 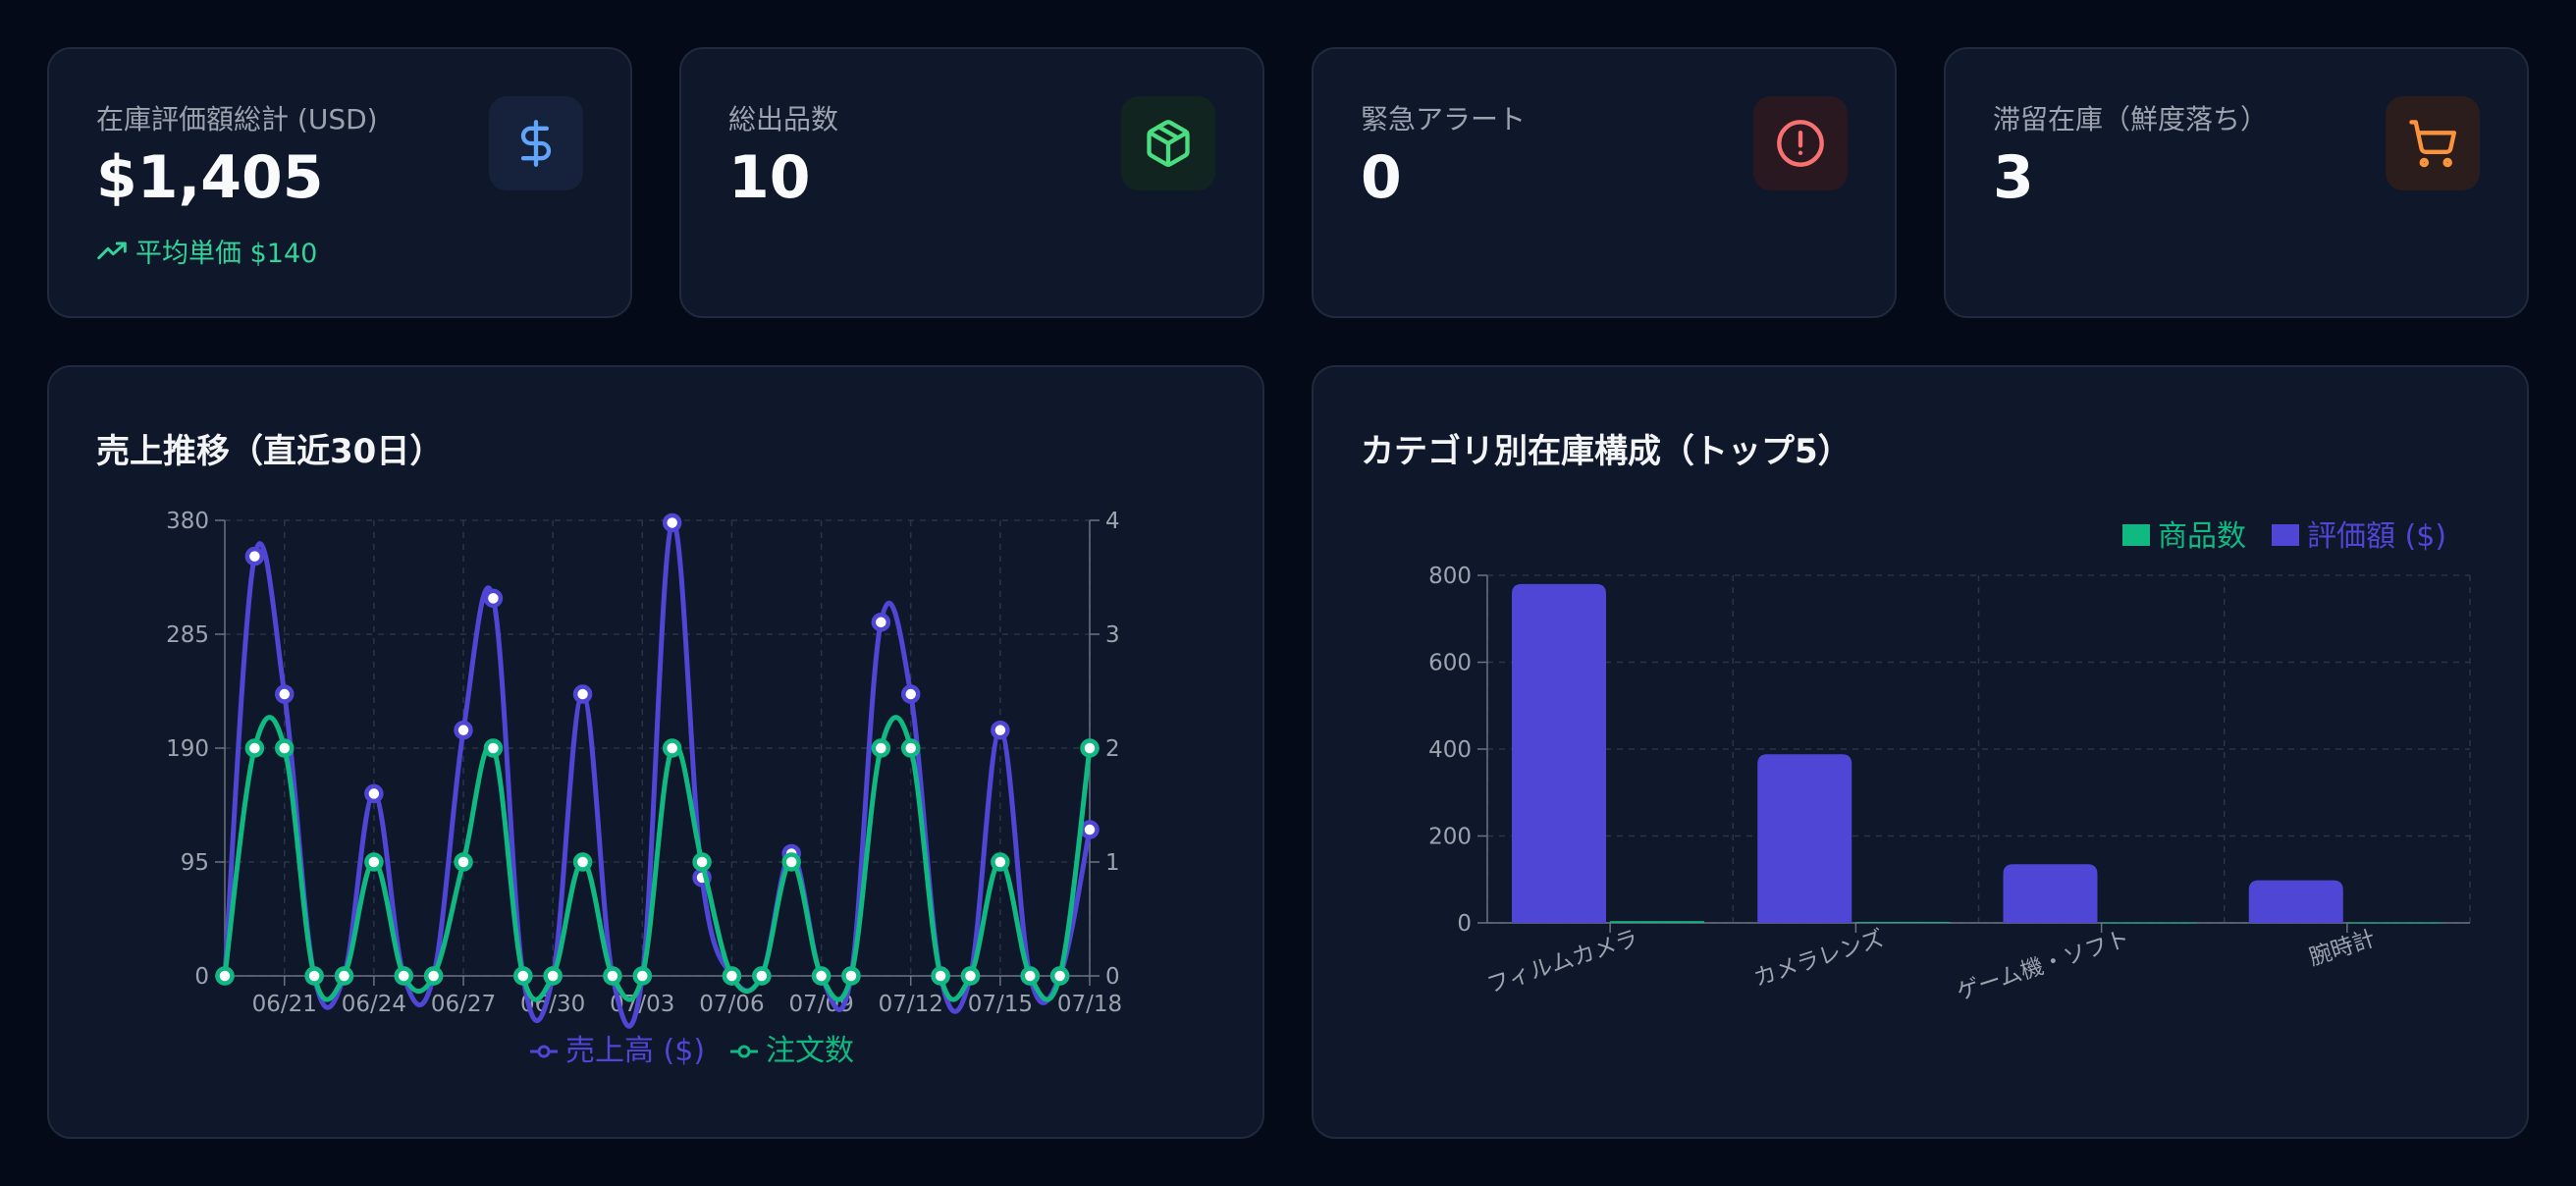 I want to click on sales-trend-title: 売上推移（直近30日）, so click(x=270, y=451).